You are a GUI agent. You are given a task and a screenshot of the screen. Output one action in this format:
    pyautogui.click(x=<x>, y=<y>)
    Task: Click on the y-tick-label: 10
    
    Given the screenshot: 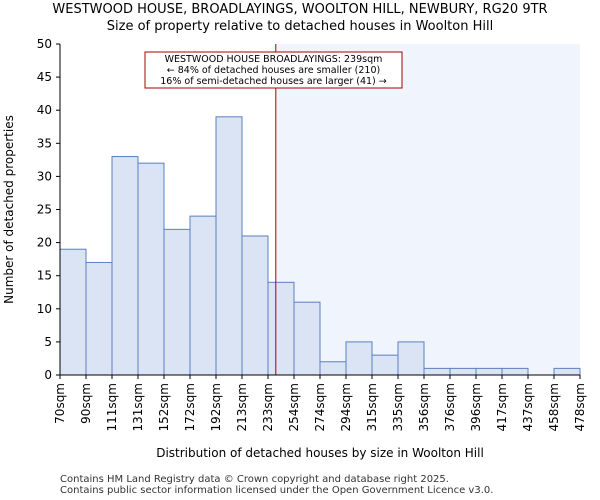 What is the action you would take?
    pyautogui.click(x=44, y=309)
    